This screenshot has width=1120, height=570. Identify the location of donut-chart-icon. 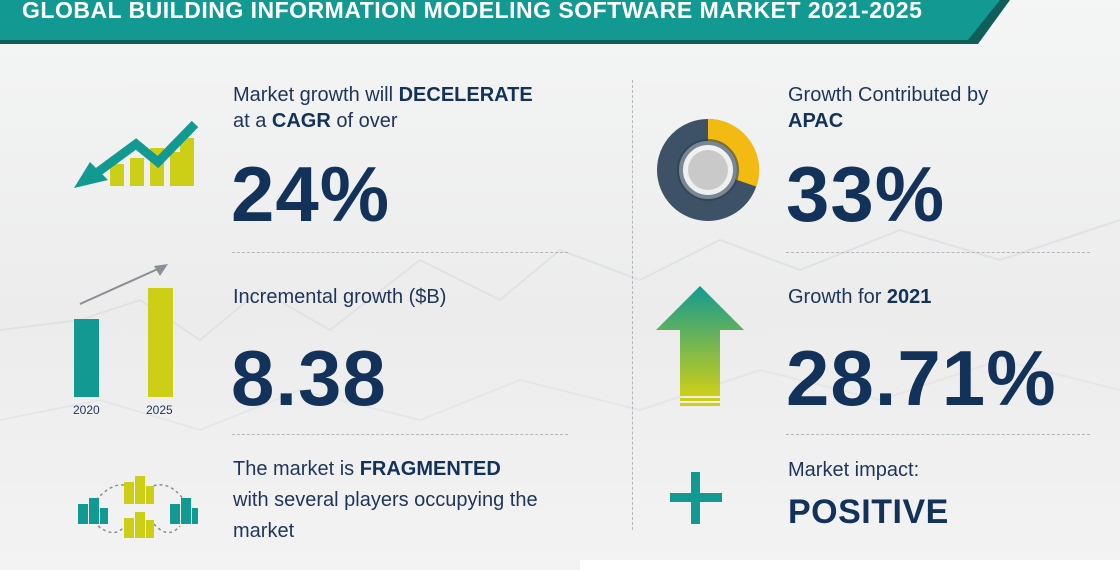
(708, 169).